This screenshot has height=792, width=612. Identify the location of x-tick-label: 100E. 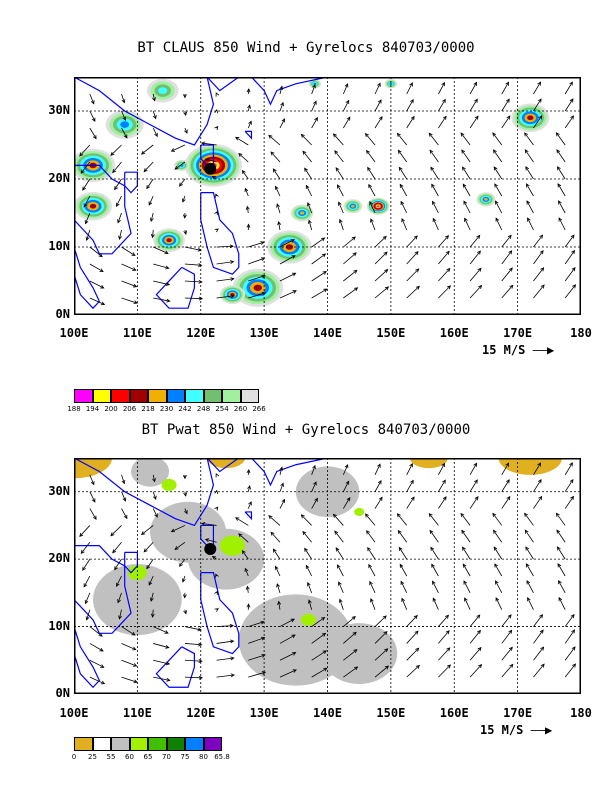
(74, 333).